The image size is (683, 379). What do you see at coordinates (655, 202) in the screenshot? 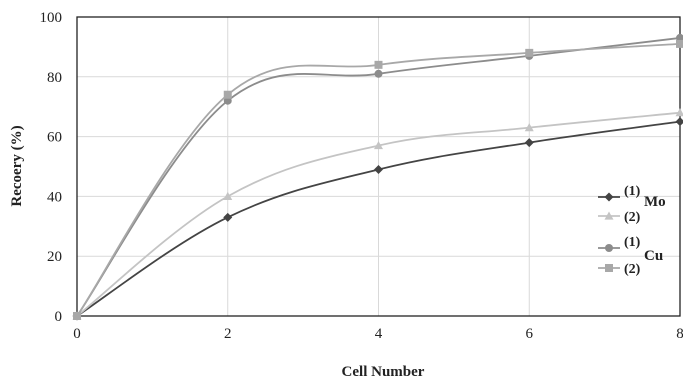
I see `legend-group-label: Mo` at bounding box center [655, 202].